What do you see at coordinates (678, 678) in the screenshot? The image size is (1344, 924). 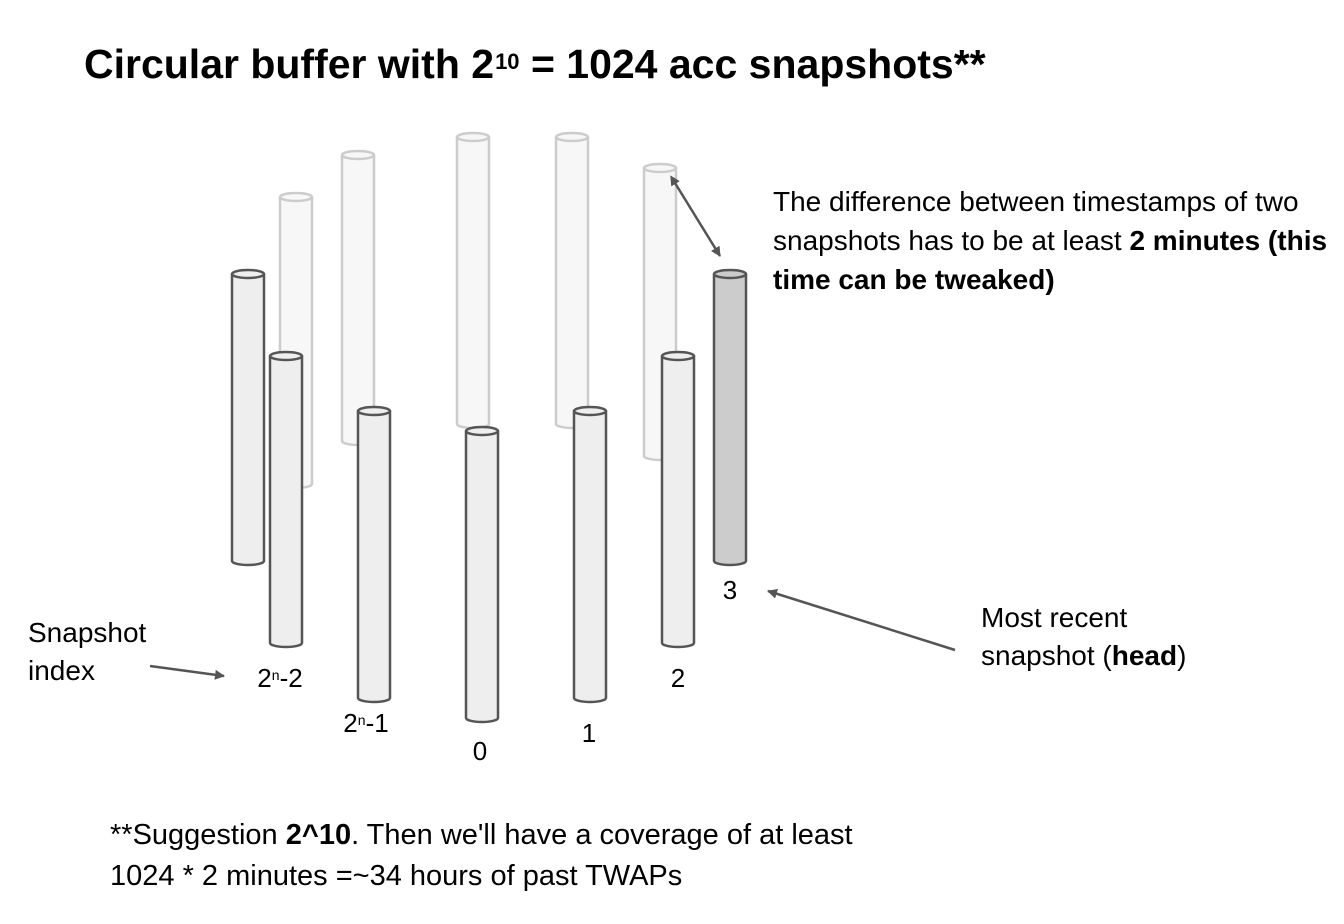 I see `index-label-2: 2` at bounding box center [678, 678].